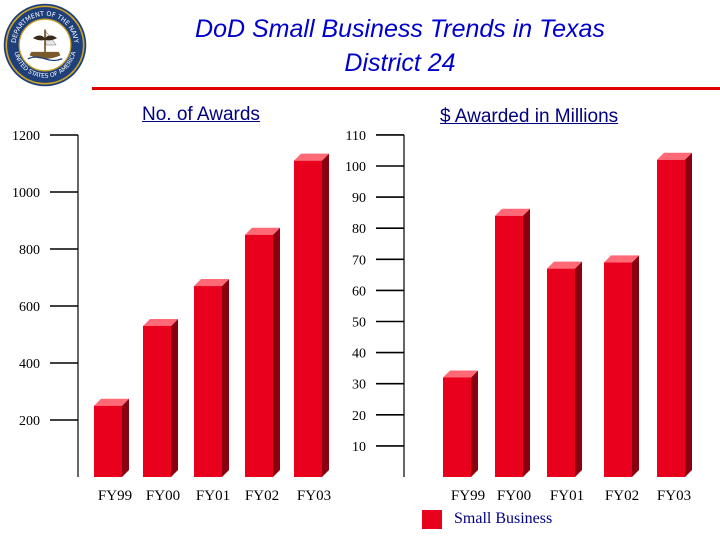  I want to click on dollars-bar-fy01, so click(564, 369).